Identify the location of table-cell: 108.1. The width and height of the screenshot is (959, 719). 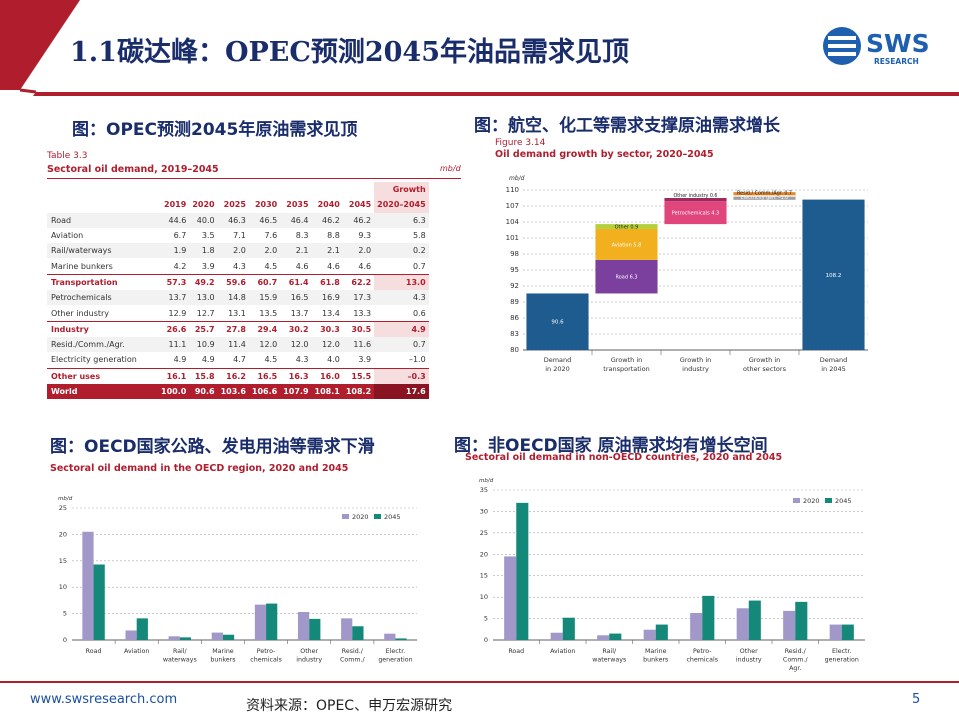
(327, 391).